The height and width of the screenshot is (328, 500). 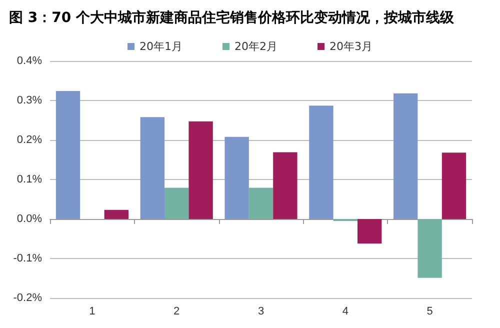 What do you see at coordinates (161, 46) in the screenshot?
I see `legend-label: 20年1月` at bounding box center [161, 46].